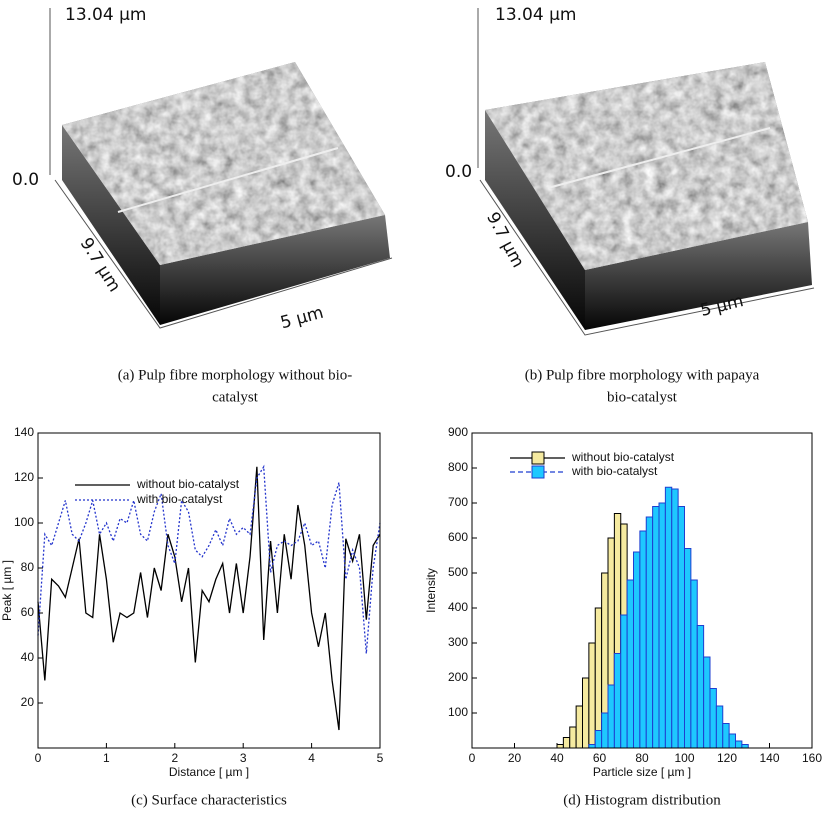 The image size is (827, 814). What do you see at coordinates (28, 612) in the screenshot?
I see `y-tick-label: 60` at bounding box center [28, 612].